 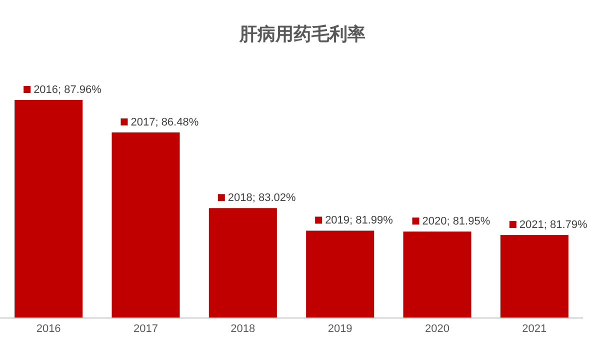 I want to click on x-tick: 2019, so click(x=340, y=329).